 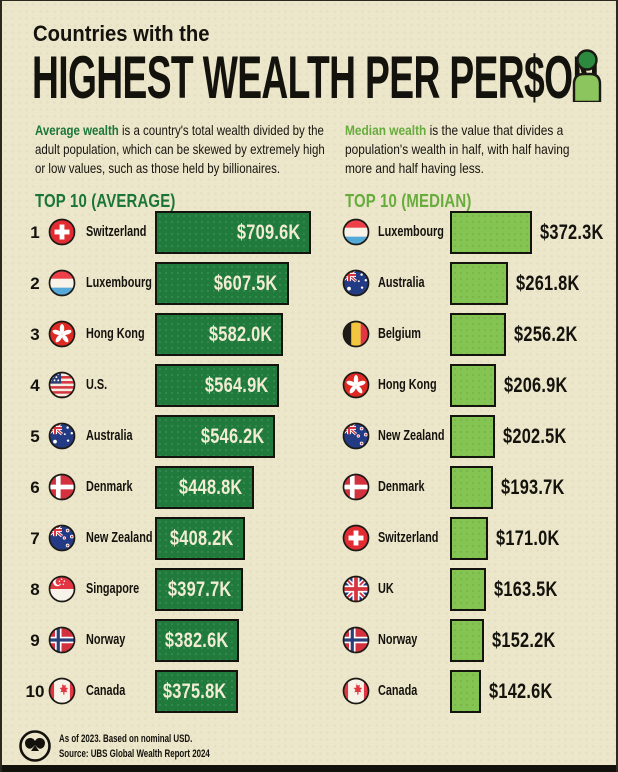 What do you see at coordinates (167, 334) in the screenshot?
I see `average-row: 3 Hong Kong $582.0K` at bounding box center [167, 334].